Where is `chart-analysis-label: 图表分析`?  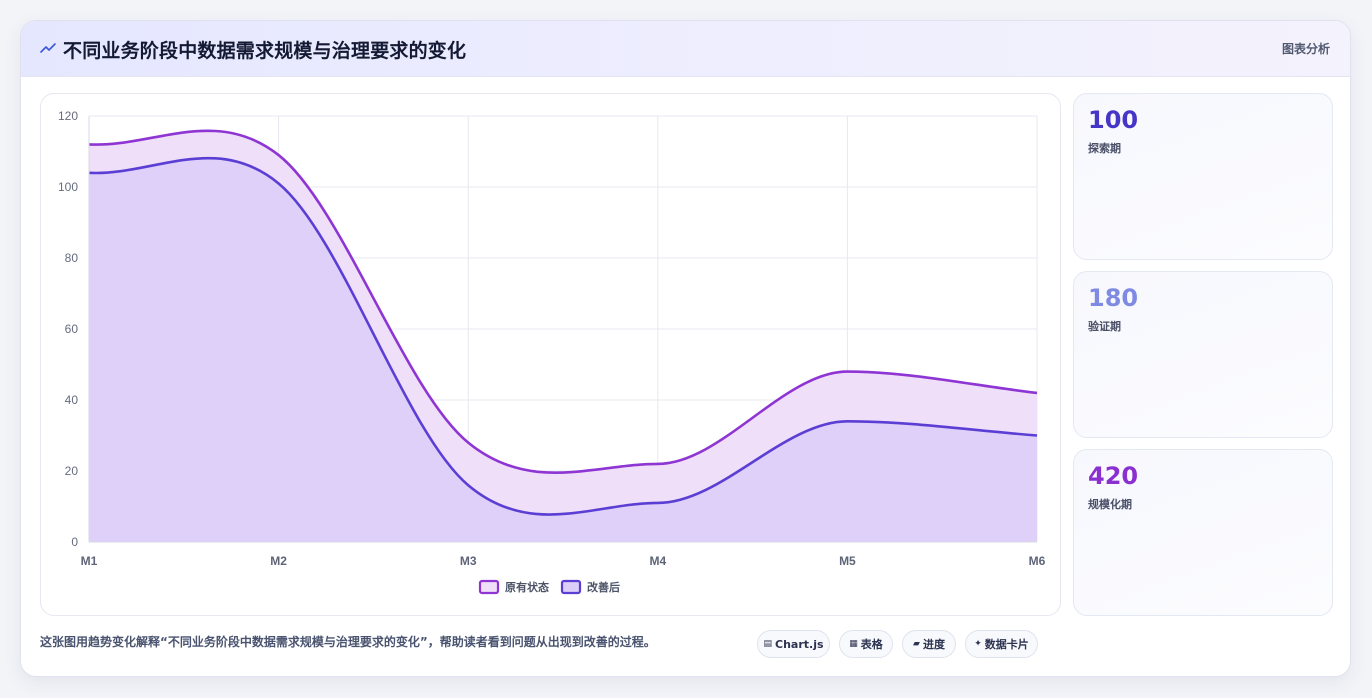
chart-analysis-label: 图表分析 is located at coordinates (1305, 49).